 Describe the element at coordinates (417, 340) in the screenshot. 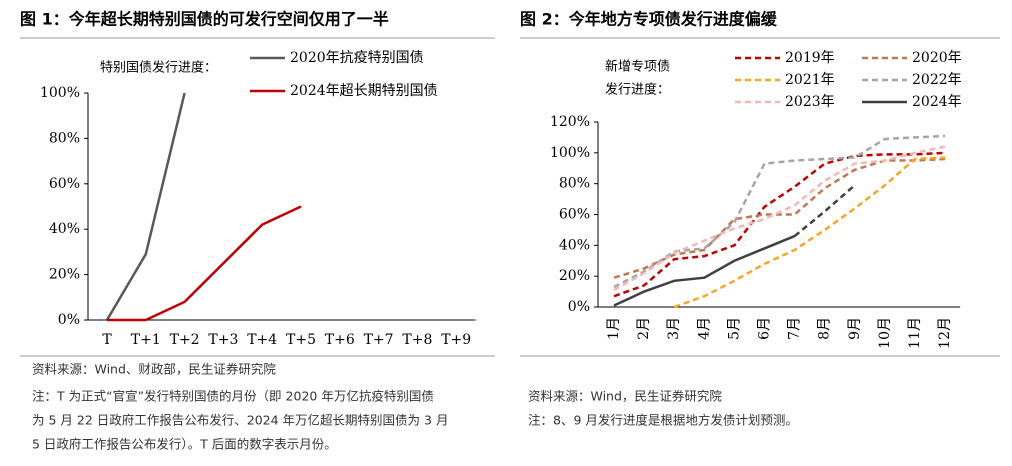

I see `x-tick-label: T+8` at that location.